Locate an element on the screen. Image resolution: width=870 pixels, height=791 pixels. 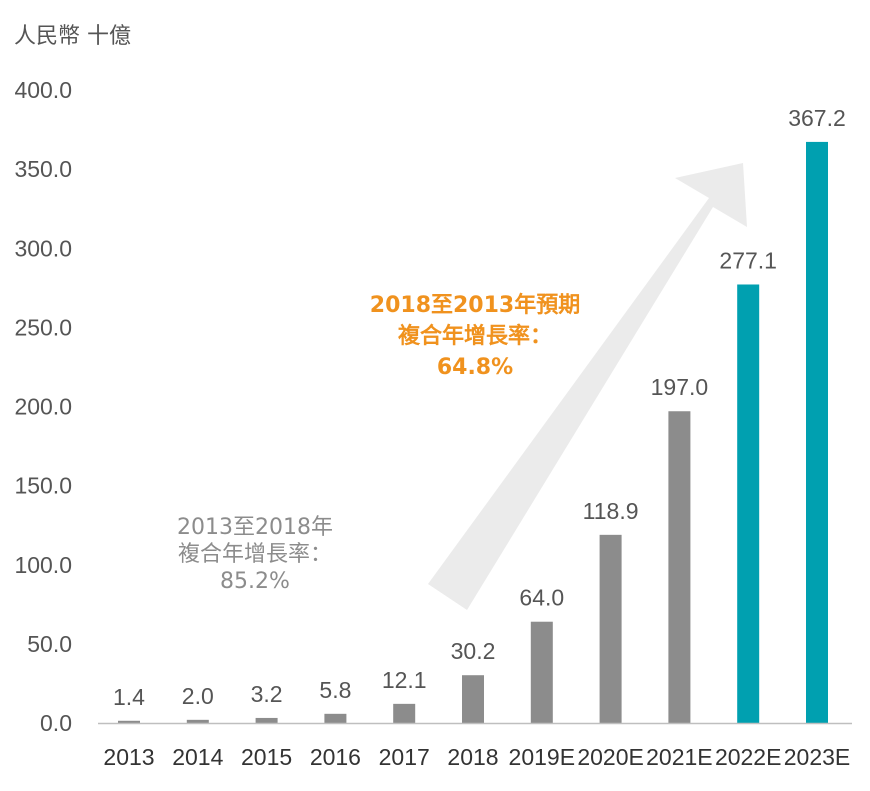
bar-2016 is located at coordinates (335, 718).